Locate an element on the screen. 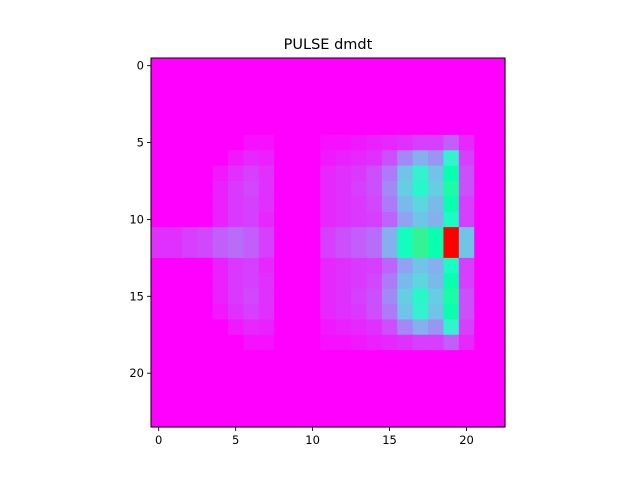 Image resolution: width=640 pixels, height=480 pixels. y-tick-label: 10 is located at coordinates (136, 219).